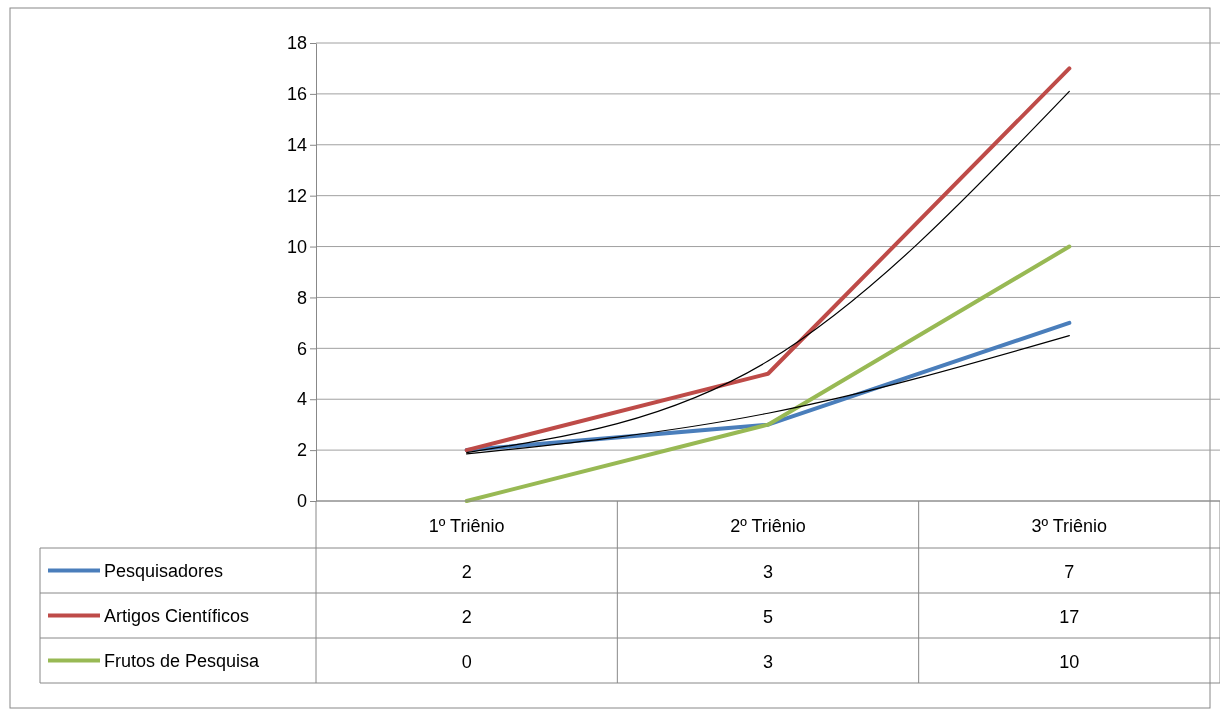  Describe the element at coordinates (1069, 571) in the screenshot. I see `data-label: 7` at that location.